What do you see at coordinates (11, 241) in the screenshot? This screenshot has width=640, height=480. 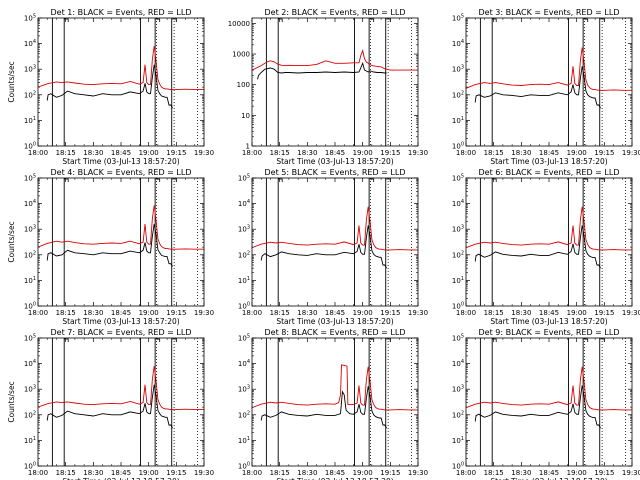 I see `y-axis-label: Counts/sec` at bounding box center [11, 241].